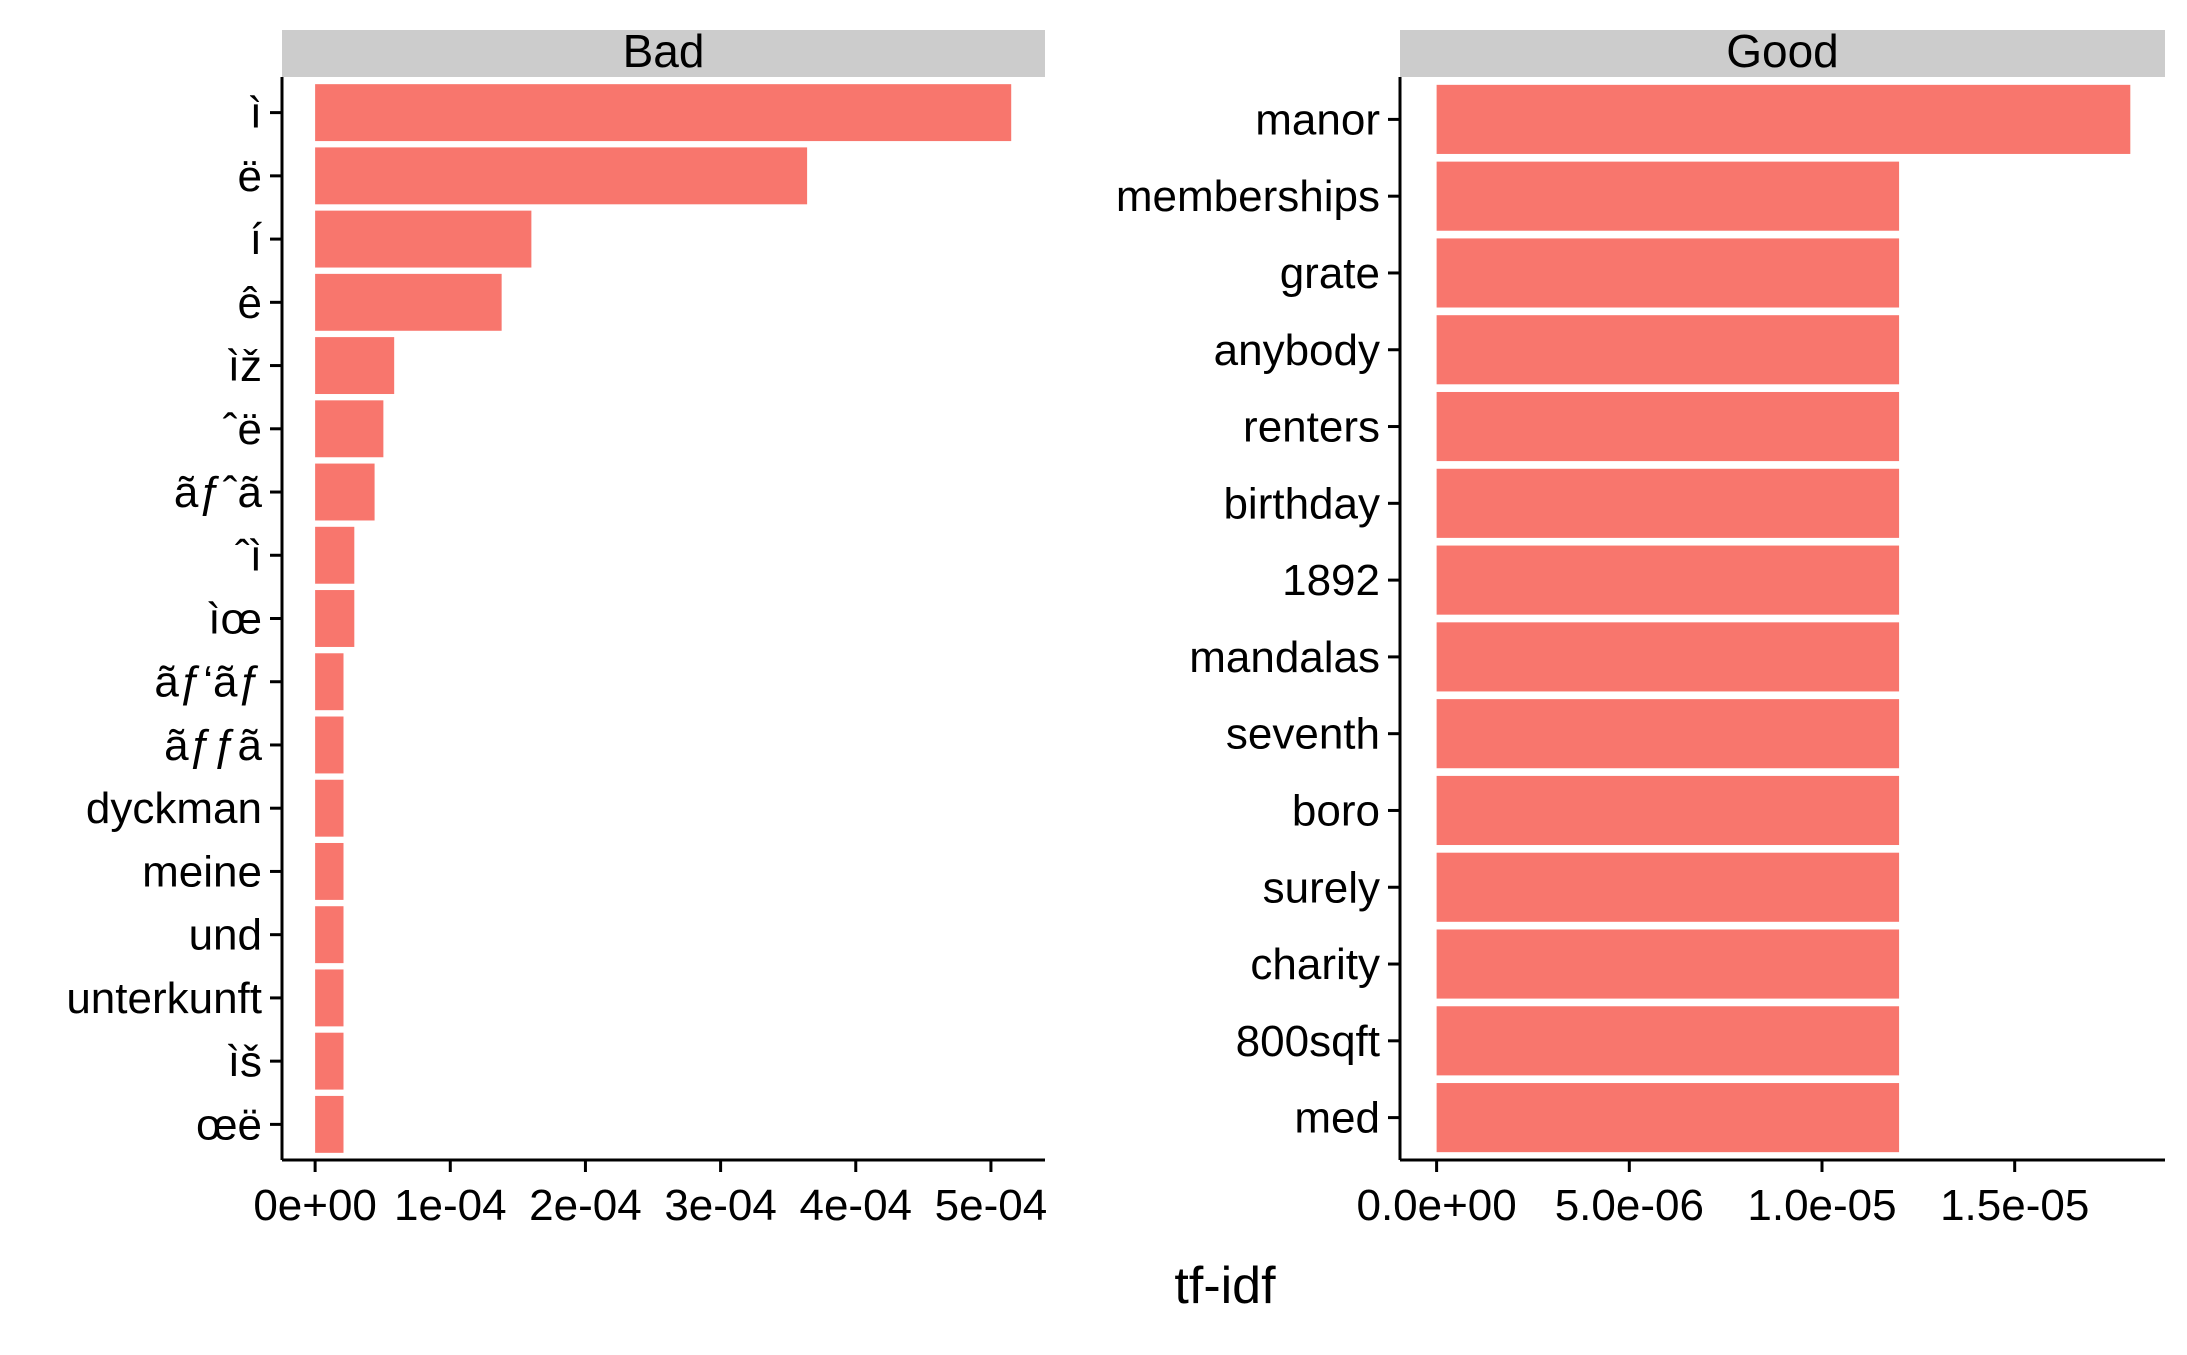 This screenshot has height=1355, width=2187. Describe the element at coordinates (1303, 734) in the screenshot. I see `y-tick-label: seventh` at that location.